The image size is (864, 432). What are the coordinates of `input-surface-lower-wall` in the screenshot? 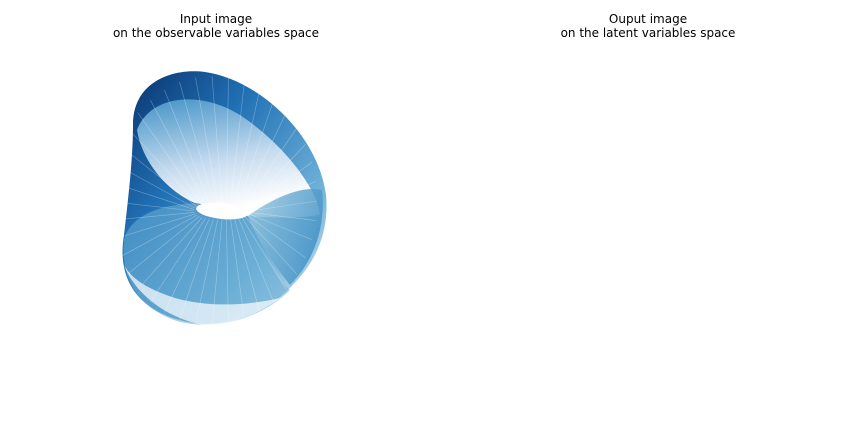 It's located at (206, 264).